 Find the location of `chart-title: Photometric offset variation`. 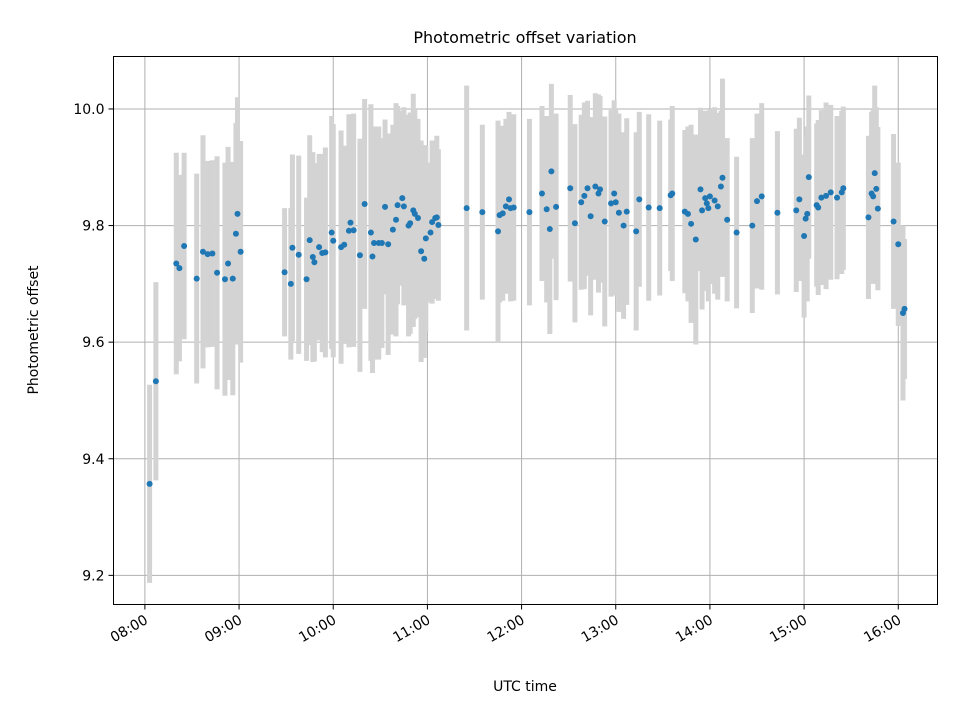

chart-title: Photometric offset variation is located at coordinates (524, 37).